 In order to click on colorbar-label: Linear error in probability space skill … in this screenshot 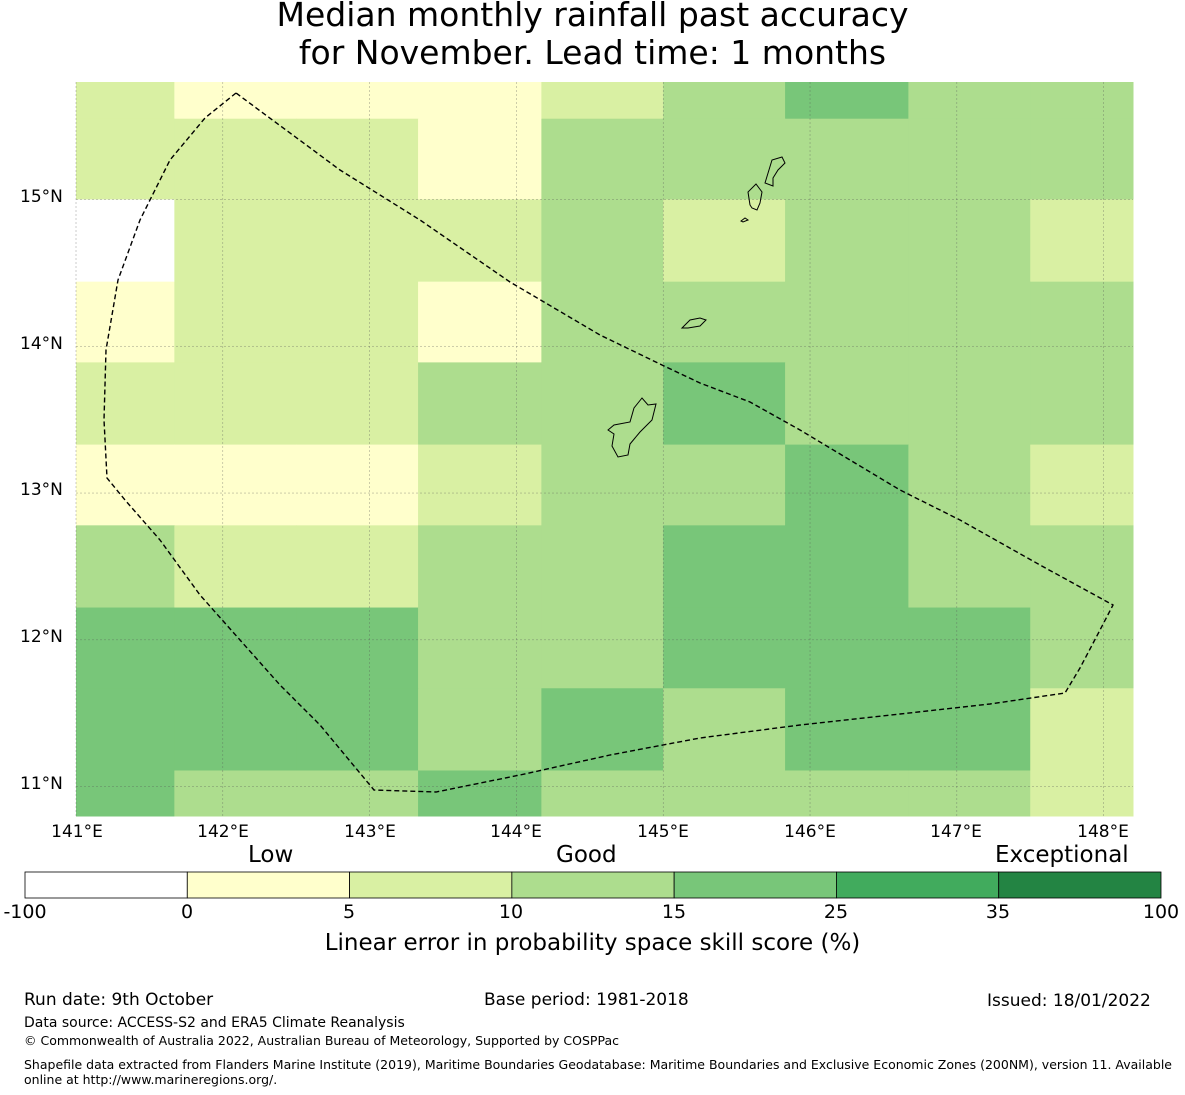, I will do `click(592, 943)`.